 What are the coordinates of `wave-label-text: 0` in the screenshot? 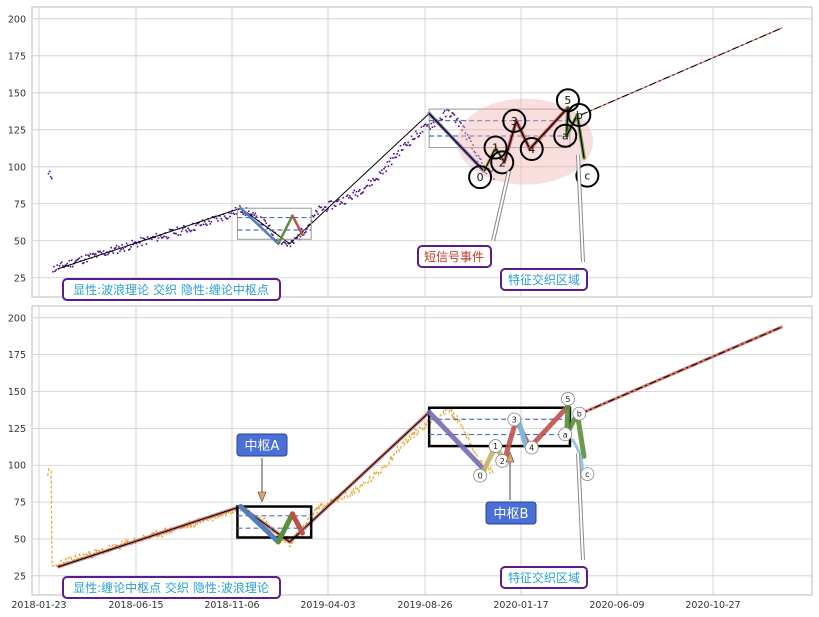 It's located at (480, 476).